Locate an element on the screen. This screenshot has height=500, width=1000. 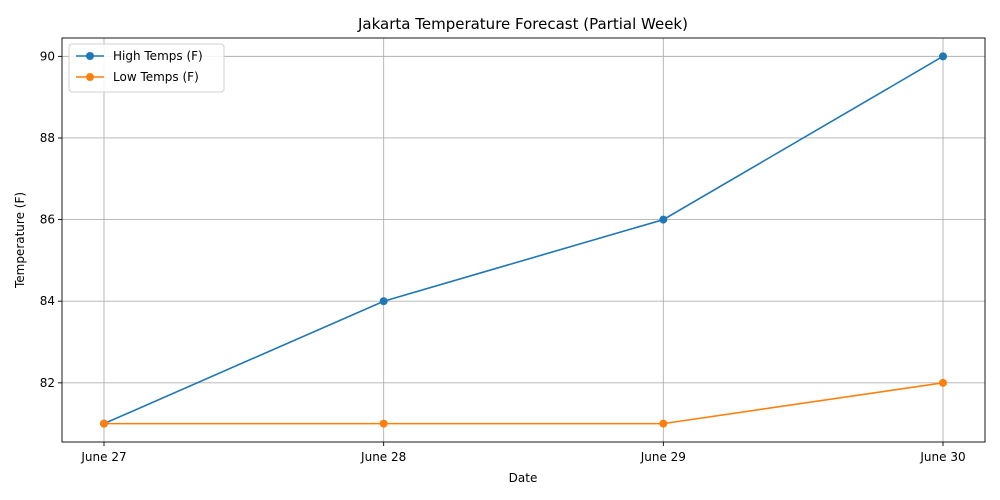
y-tick-label: 82 is located at coordinates (47, 383).